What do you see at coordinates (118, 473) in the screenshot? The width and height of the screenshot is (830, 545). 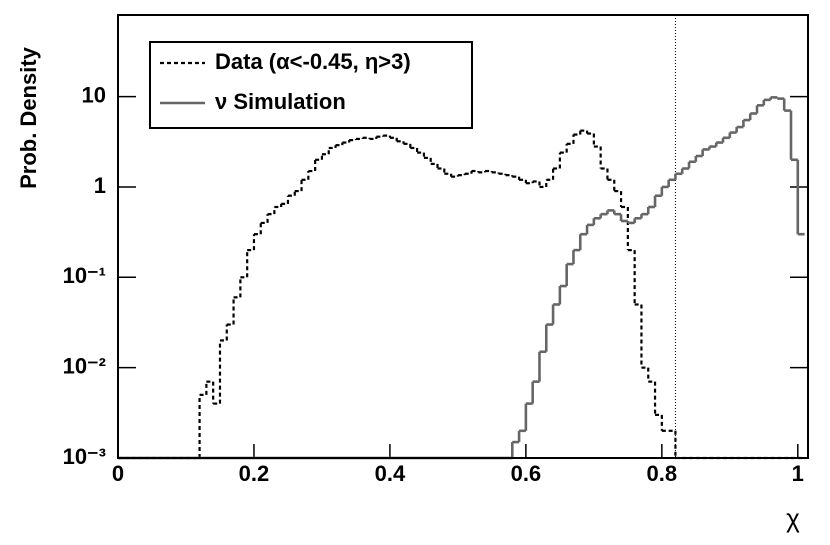 I see `x-tick-label: 0` at bounding box center [118, 473].